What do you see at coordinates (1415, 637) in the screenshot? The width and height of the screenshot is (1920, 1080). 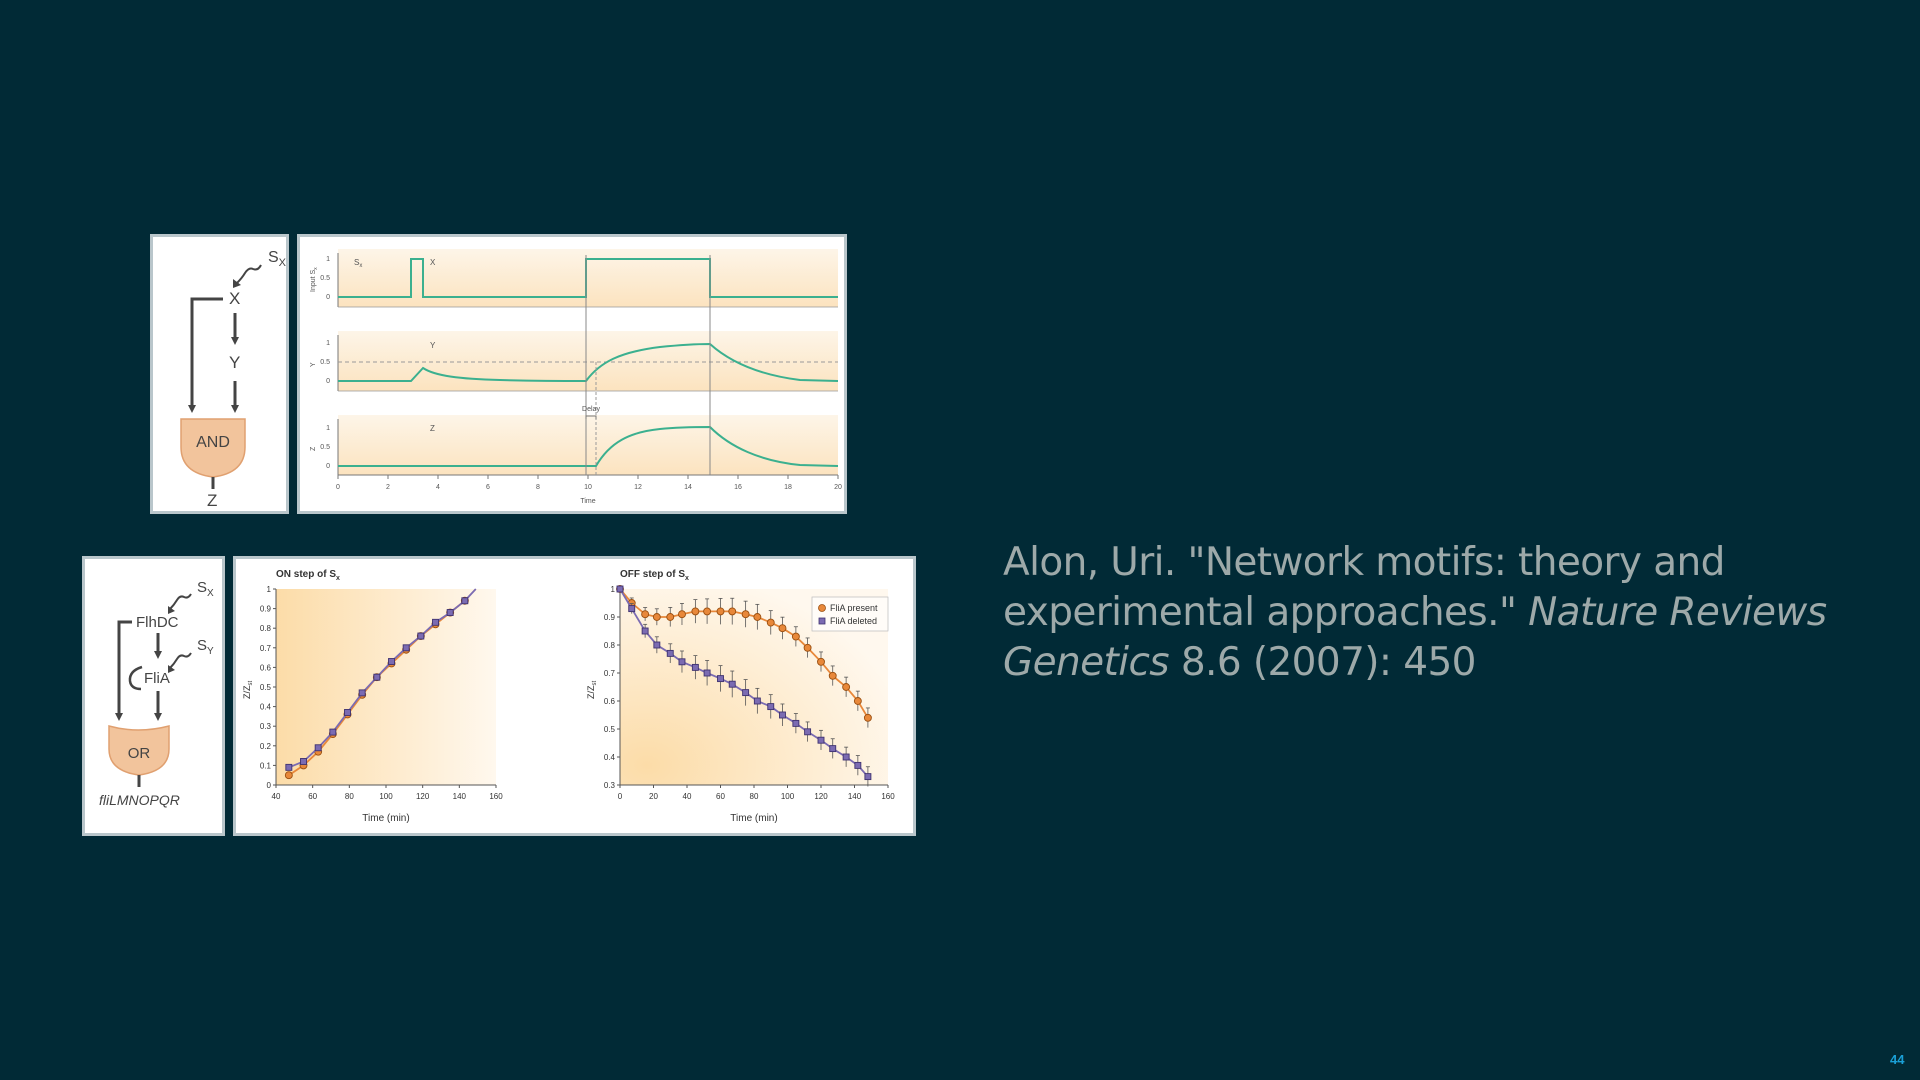 I see `citation-journal: Nature Reviews Genetics` at bounding box center [1415, 637].